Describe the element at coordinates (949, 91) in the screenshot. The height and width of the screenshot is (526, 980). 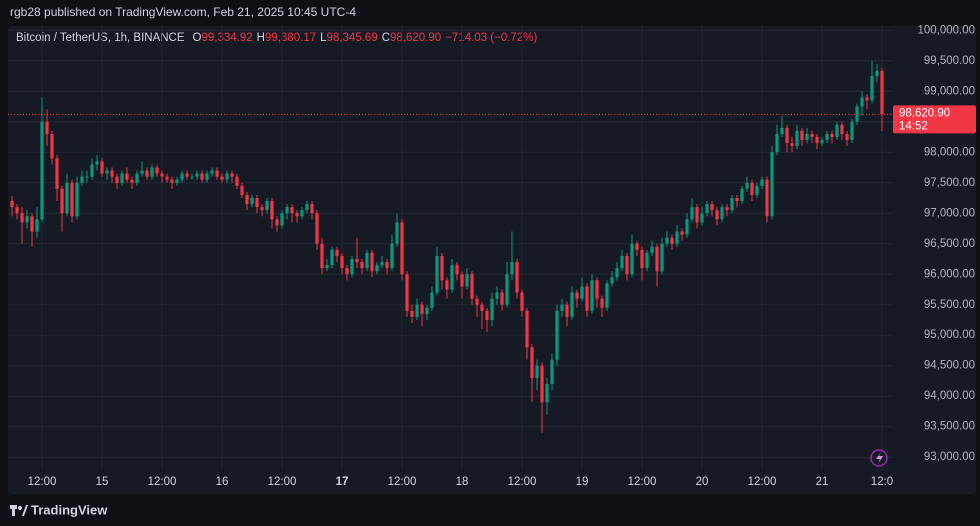
I see `y-tick-label: 99,000.00` at that location.